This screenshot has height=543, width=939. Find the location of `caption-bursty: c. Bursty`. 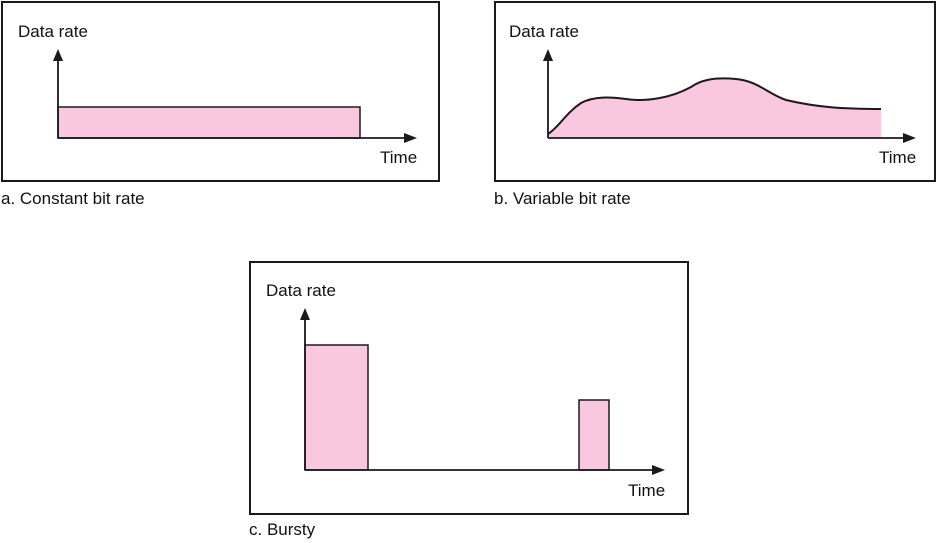

caption-bursty: c. Bursty is located at coordinates (282, 529).